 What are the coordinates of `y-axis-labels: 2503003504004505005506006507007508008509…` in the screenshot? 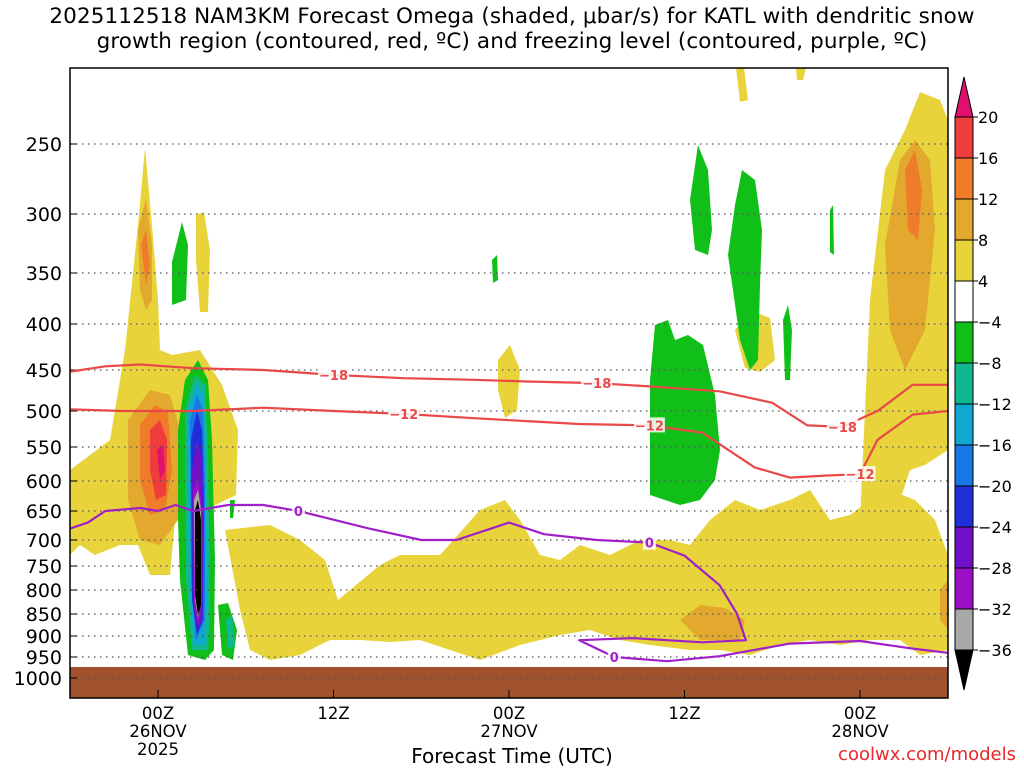 It's located at (38, 412).